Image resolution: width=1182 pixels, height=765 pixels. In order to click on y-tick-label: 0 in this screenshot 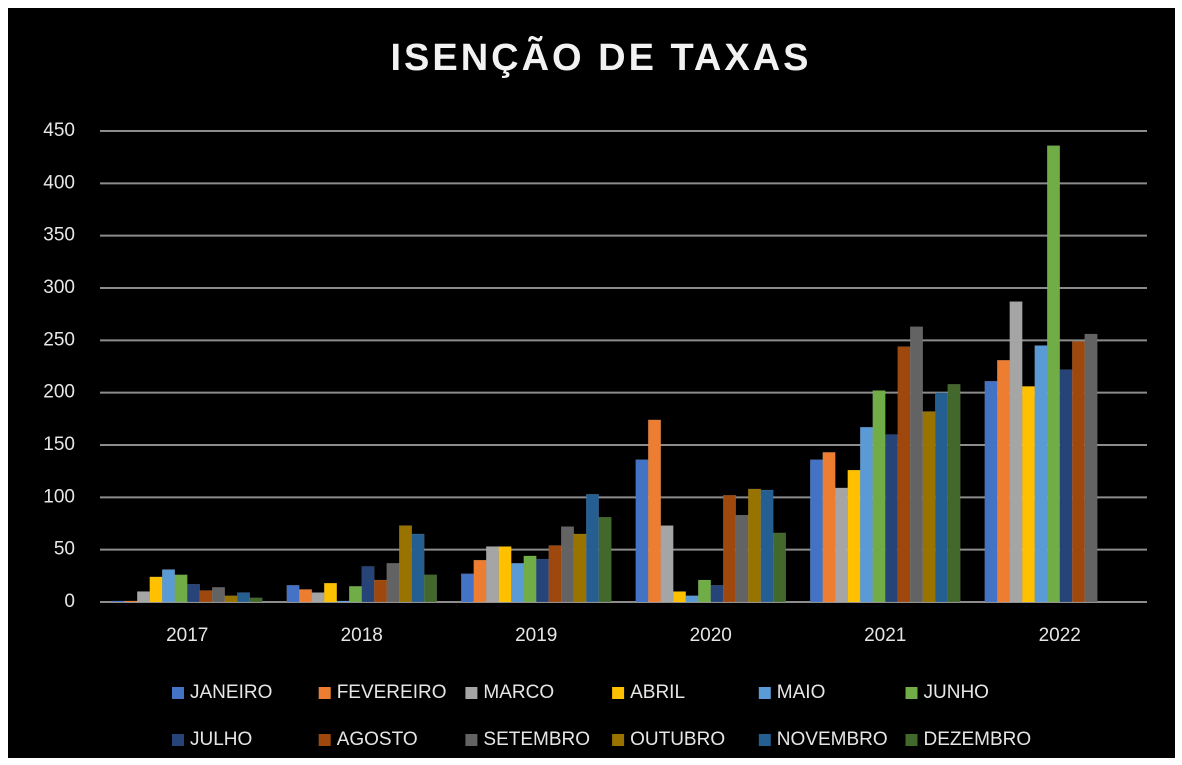, I will do `click(69, 601)`.